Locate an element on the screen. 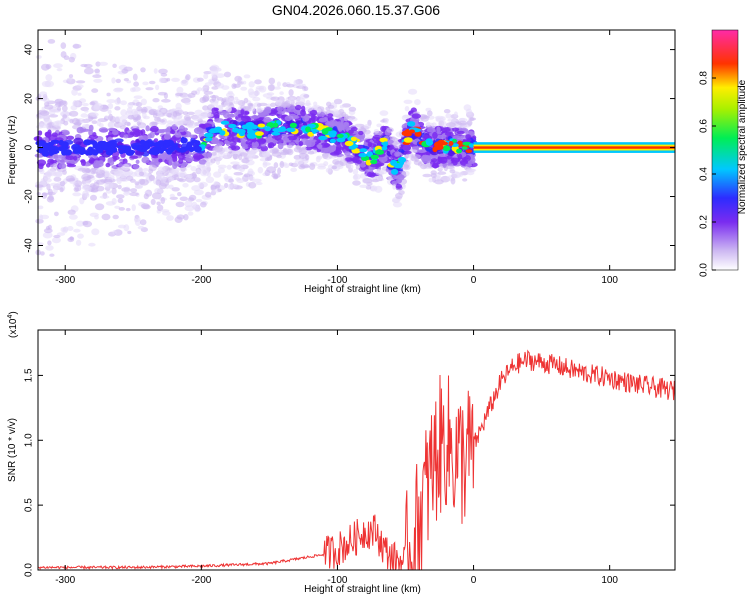 The height and width of the screenshot is (600, 750). y-tick-label: 0.0 is located at coordinates (29, 570).